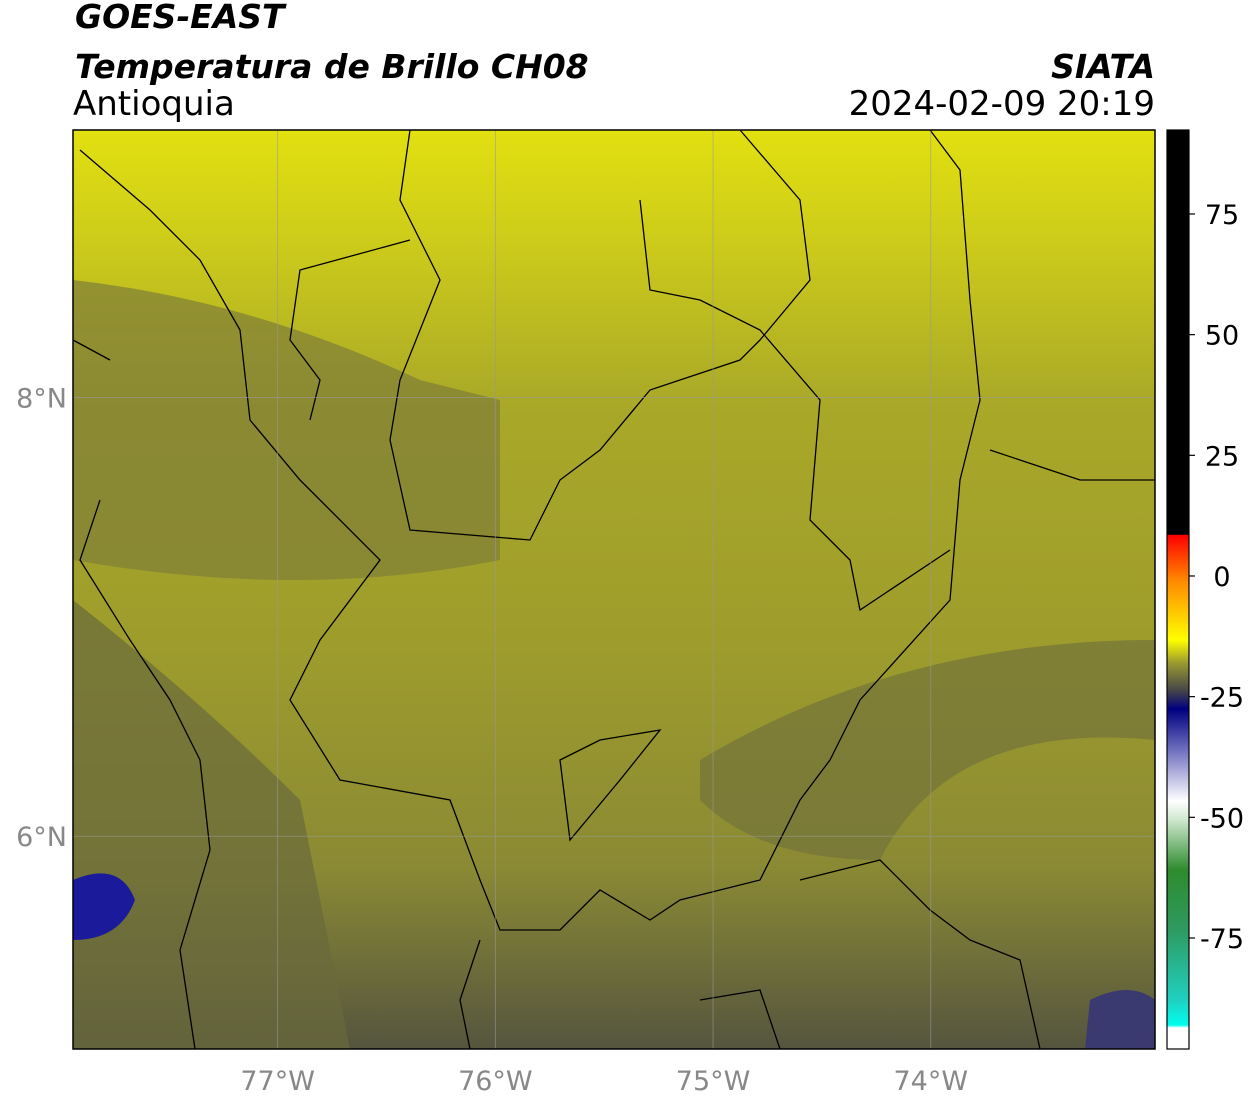  Describe the element at coordinates (1222, 336) in the screenshot. I see `colorbar-tick-label: 50` at that location.